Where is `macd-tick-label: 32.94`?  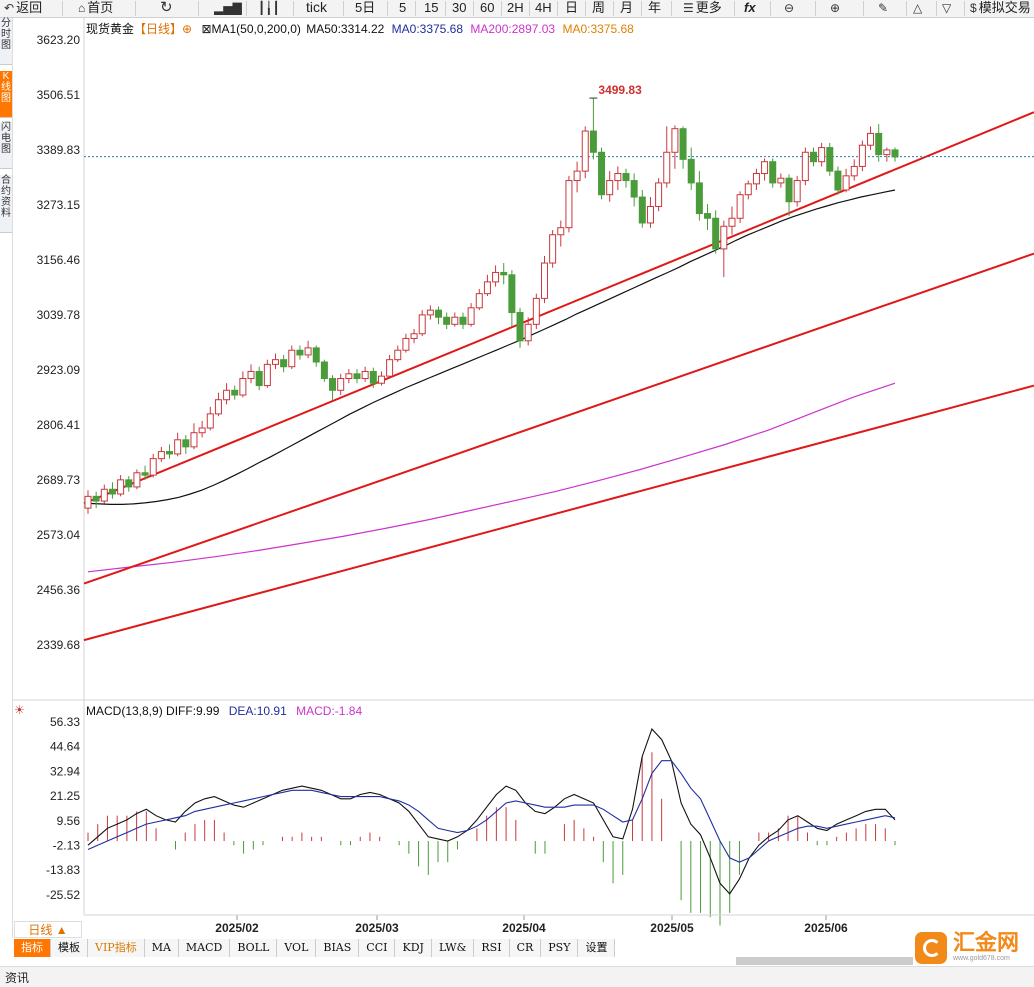 macd-tick-label: 32.94 is located at coordinates (65, 771).